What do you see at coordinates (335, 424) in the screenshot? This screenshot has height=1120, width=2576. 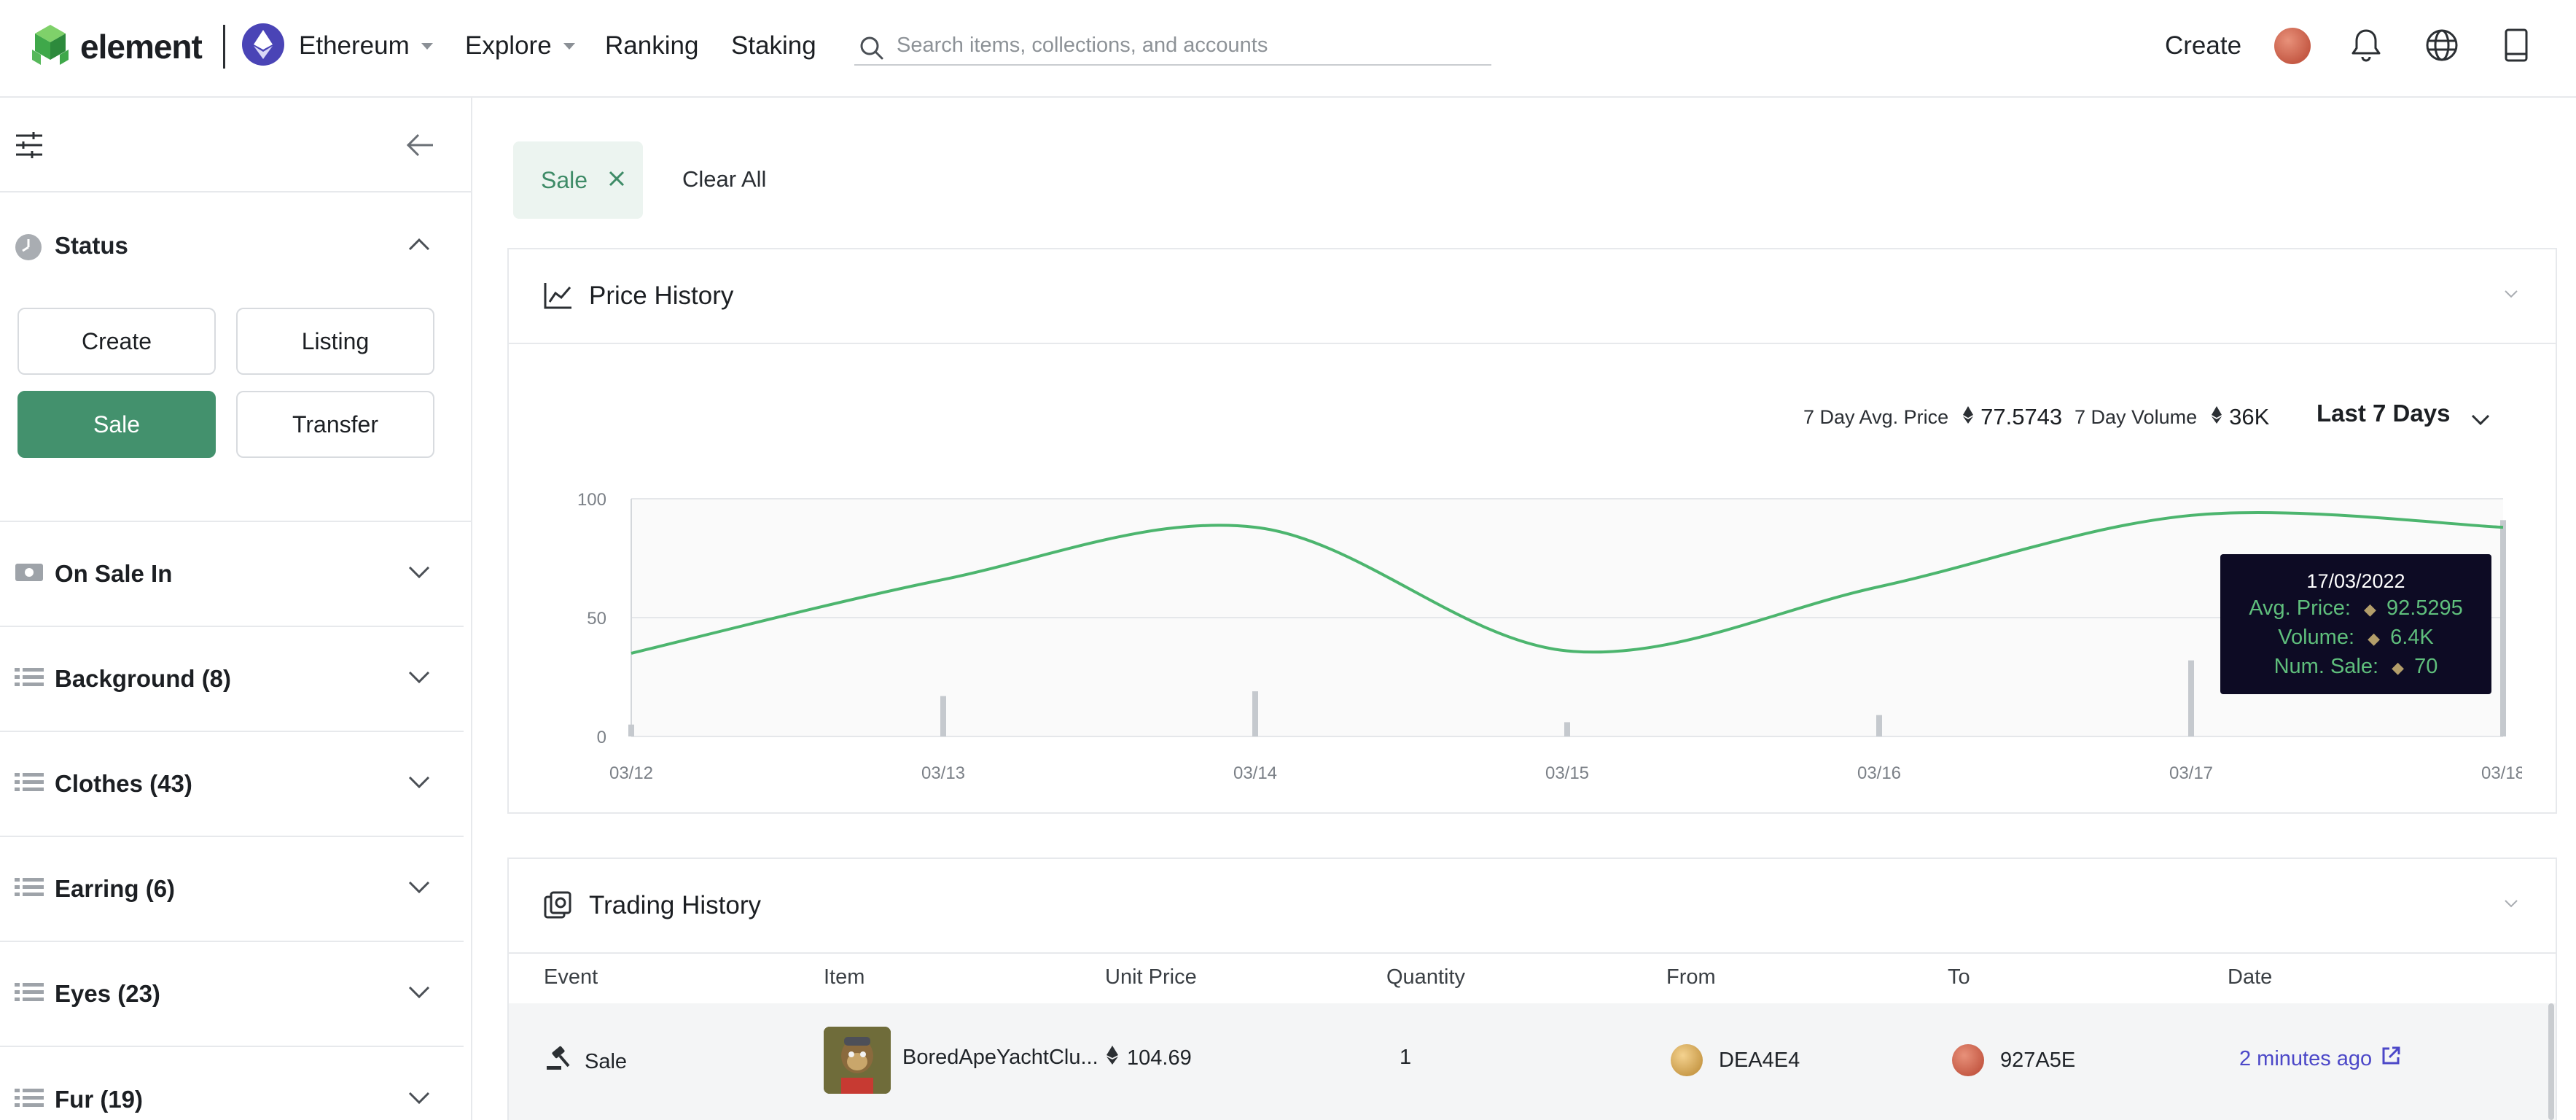 I see `status-transfer-button: Transfer` at bounding box center [335, 424].